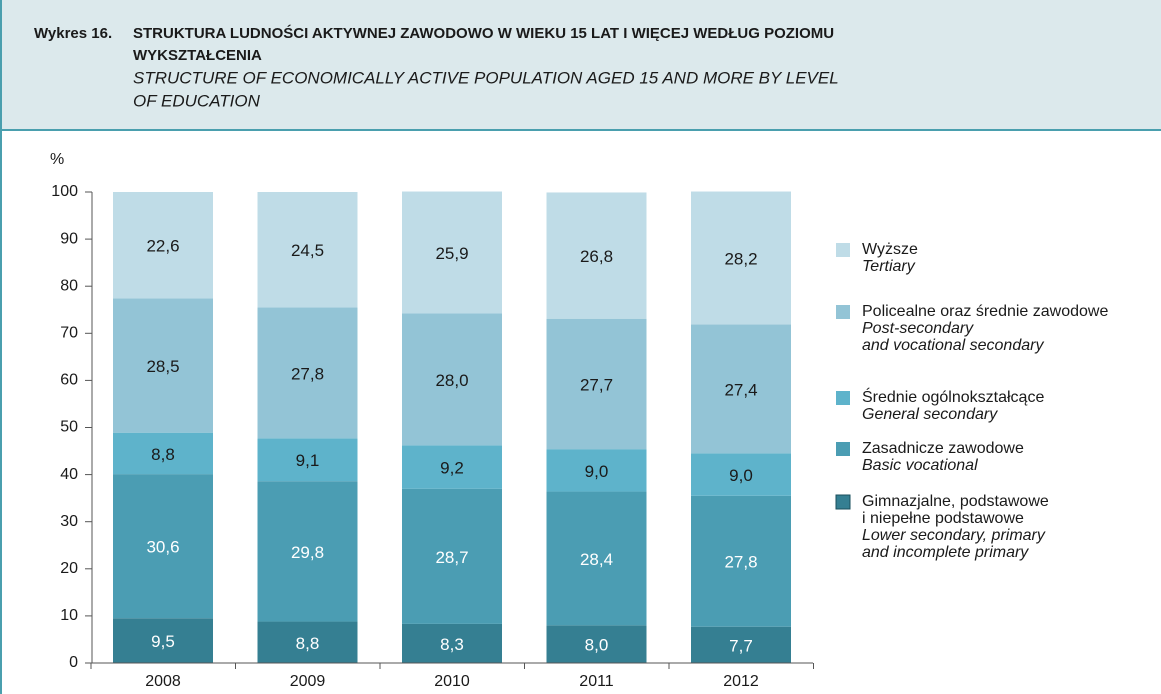  I want to click on value-label: 28,2, so click(740, 258).